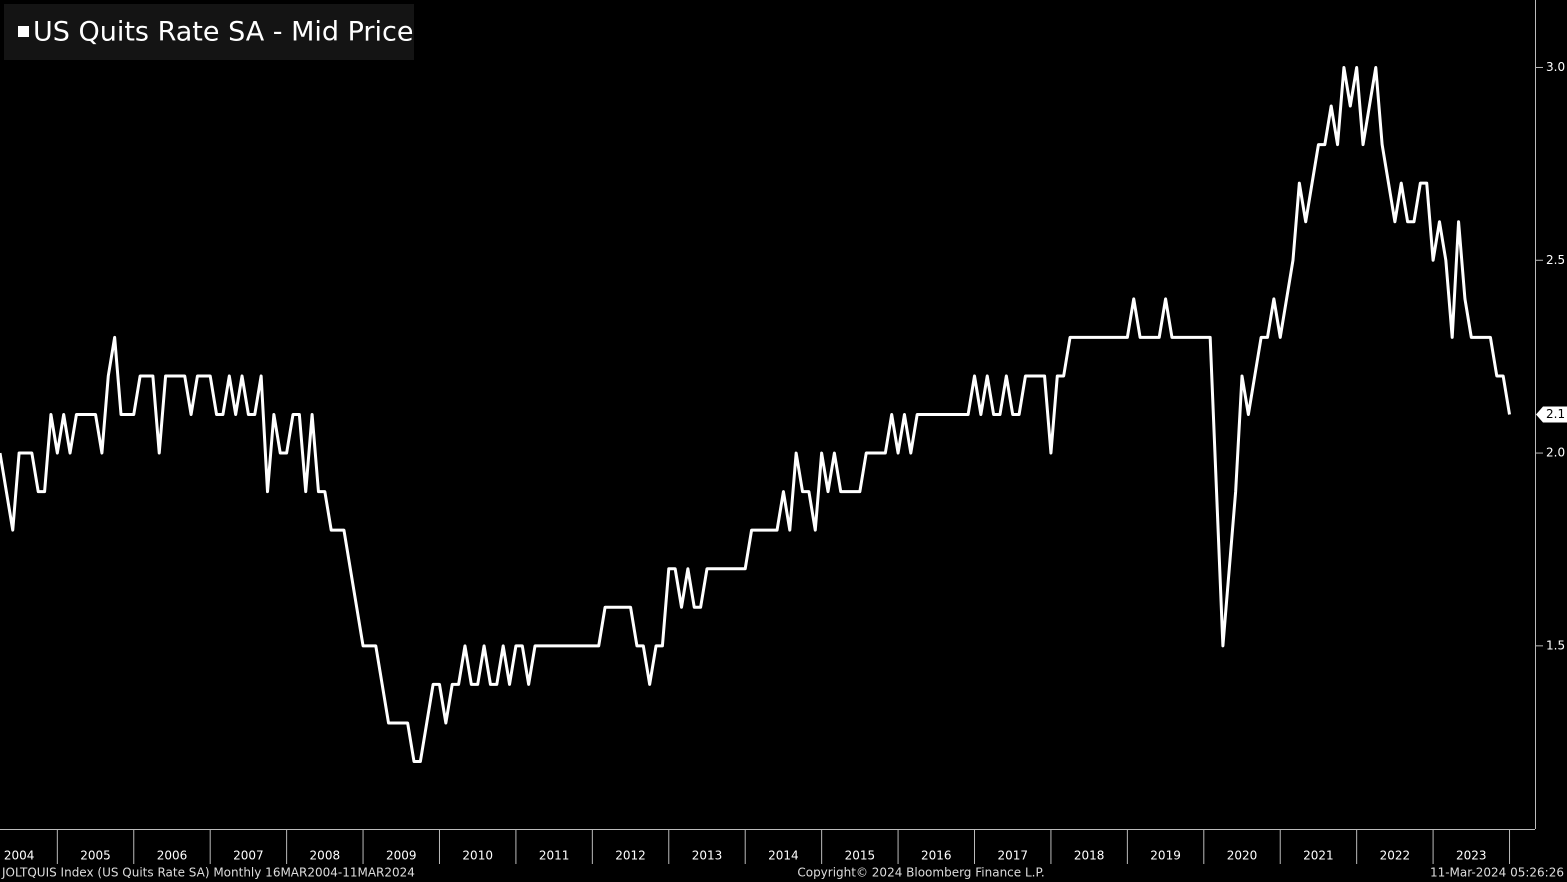 The height and width of the screenshot is (882, 1567). Describe the element at coordinates (401, 856) in the screenshot. I see `x-tick-label: 2009` at that location.